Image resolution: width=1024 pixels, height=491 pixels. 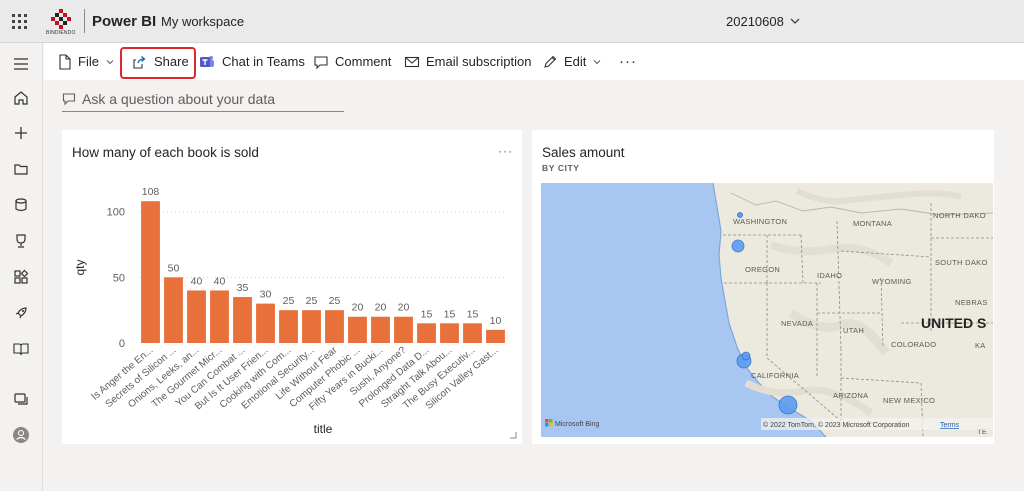 I want to click on browse-folder-icon, so click(x=21, y=169).